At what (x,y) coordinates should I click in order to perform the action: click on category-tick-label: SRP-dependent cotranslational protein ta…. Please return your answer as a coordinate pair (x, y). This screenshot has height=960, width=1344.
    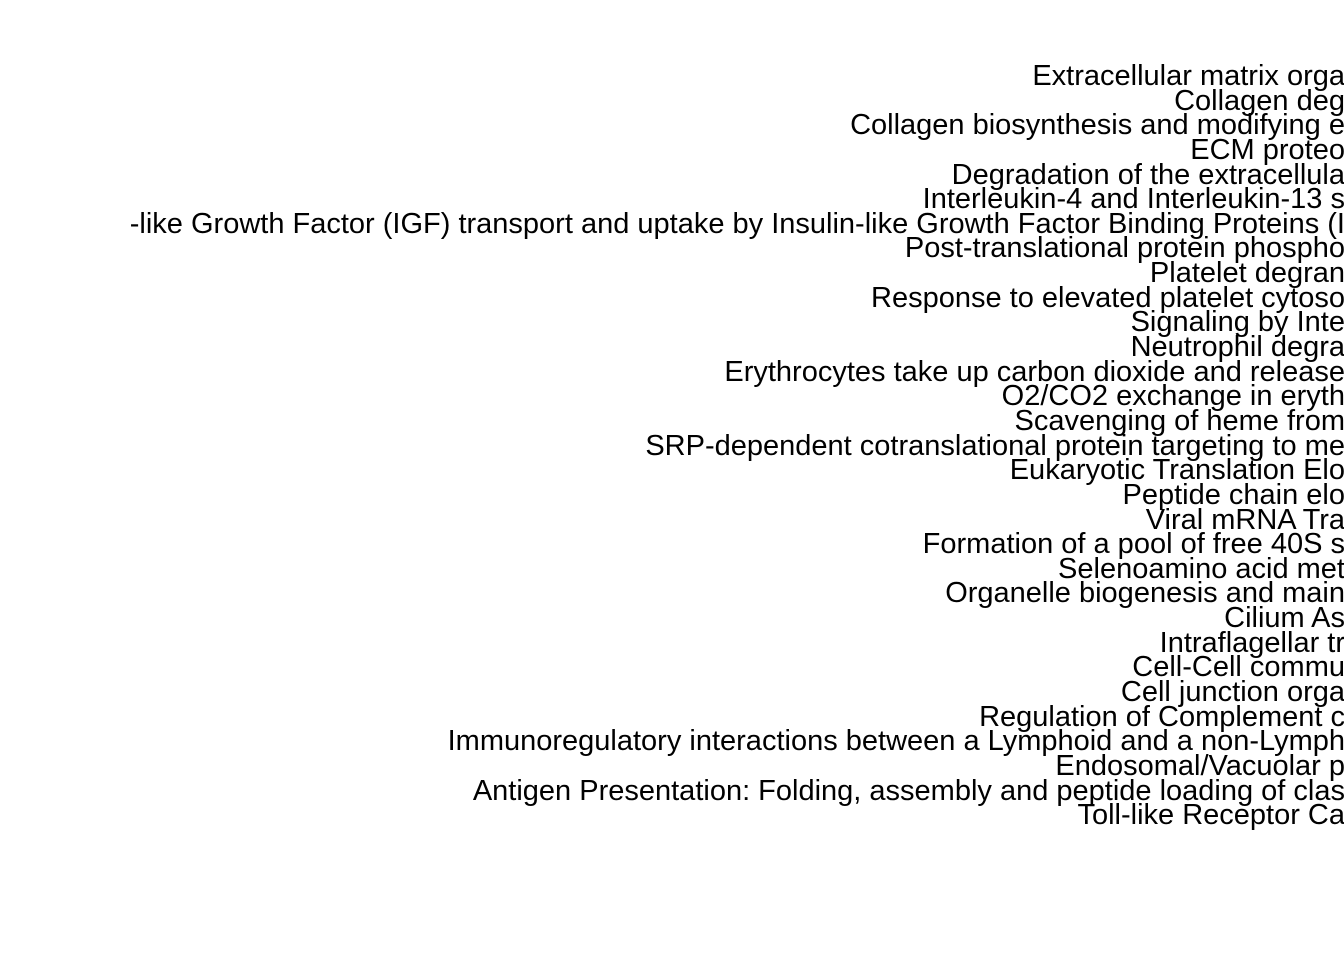
    Looking at the image, I should click on (994, 445).